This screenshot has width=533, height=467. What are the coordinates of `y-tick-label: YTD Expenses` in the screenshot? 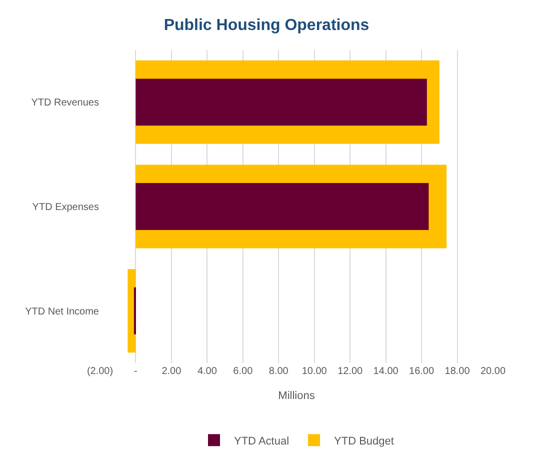 It's located at (65, 207).